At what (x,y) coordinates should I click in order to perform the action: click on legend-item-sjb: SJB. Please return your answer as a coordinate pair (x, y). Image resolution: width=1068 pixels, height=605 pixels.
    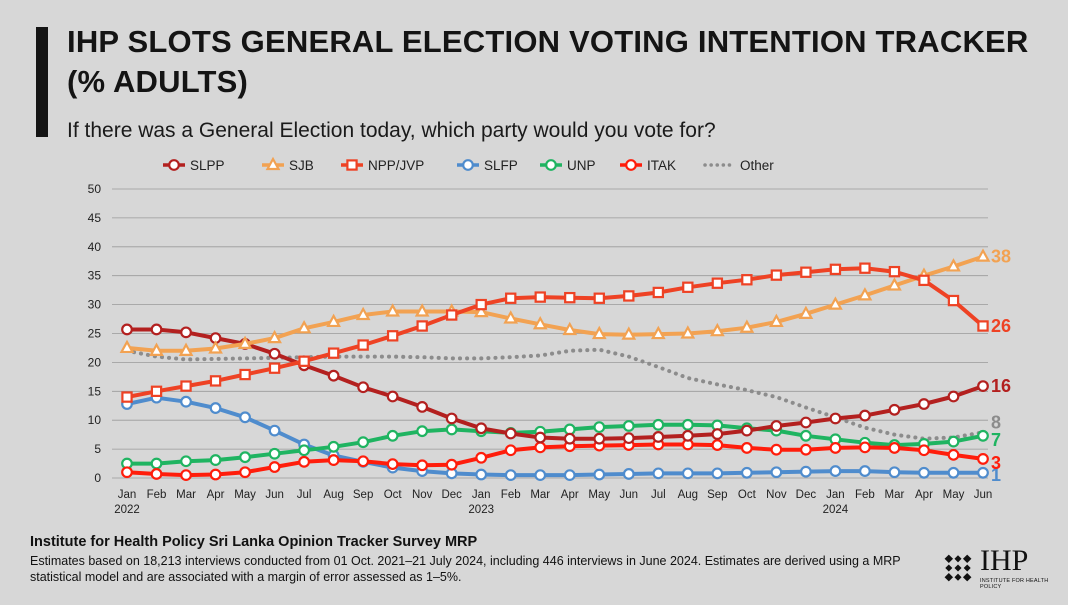
    Looking at the image, I should click on (288, 164).